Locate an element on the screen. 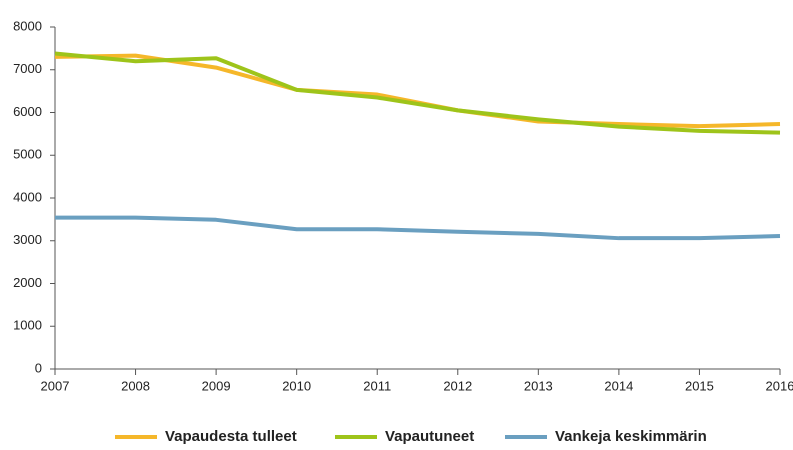 Image resolution: width=793 pixels, height=450 pixels. x-tick-label: 2007 is located at coordinates (55, 385).